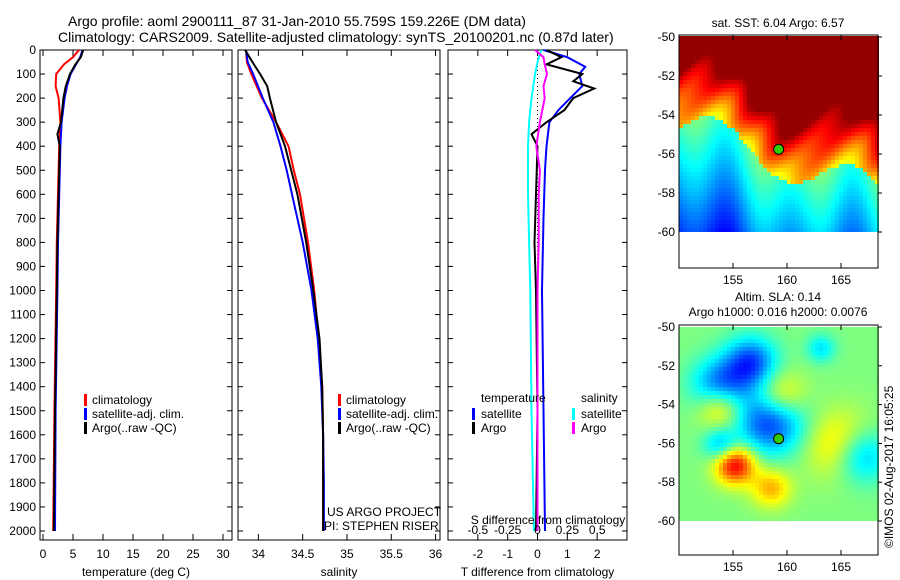 The height and width of the screenshot is (580, 900). I want to click on x2-tick-label: -0.25, so click(508, 530).